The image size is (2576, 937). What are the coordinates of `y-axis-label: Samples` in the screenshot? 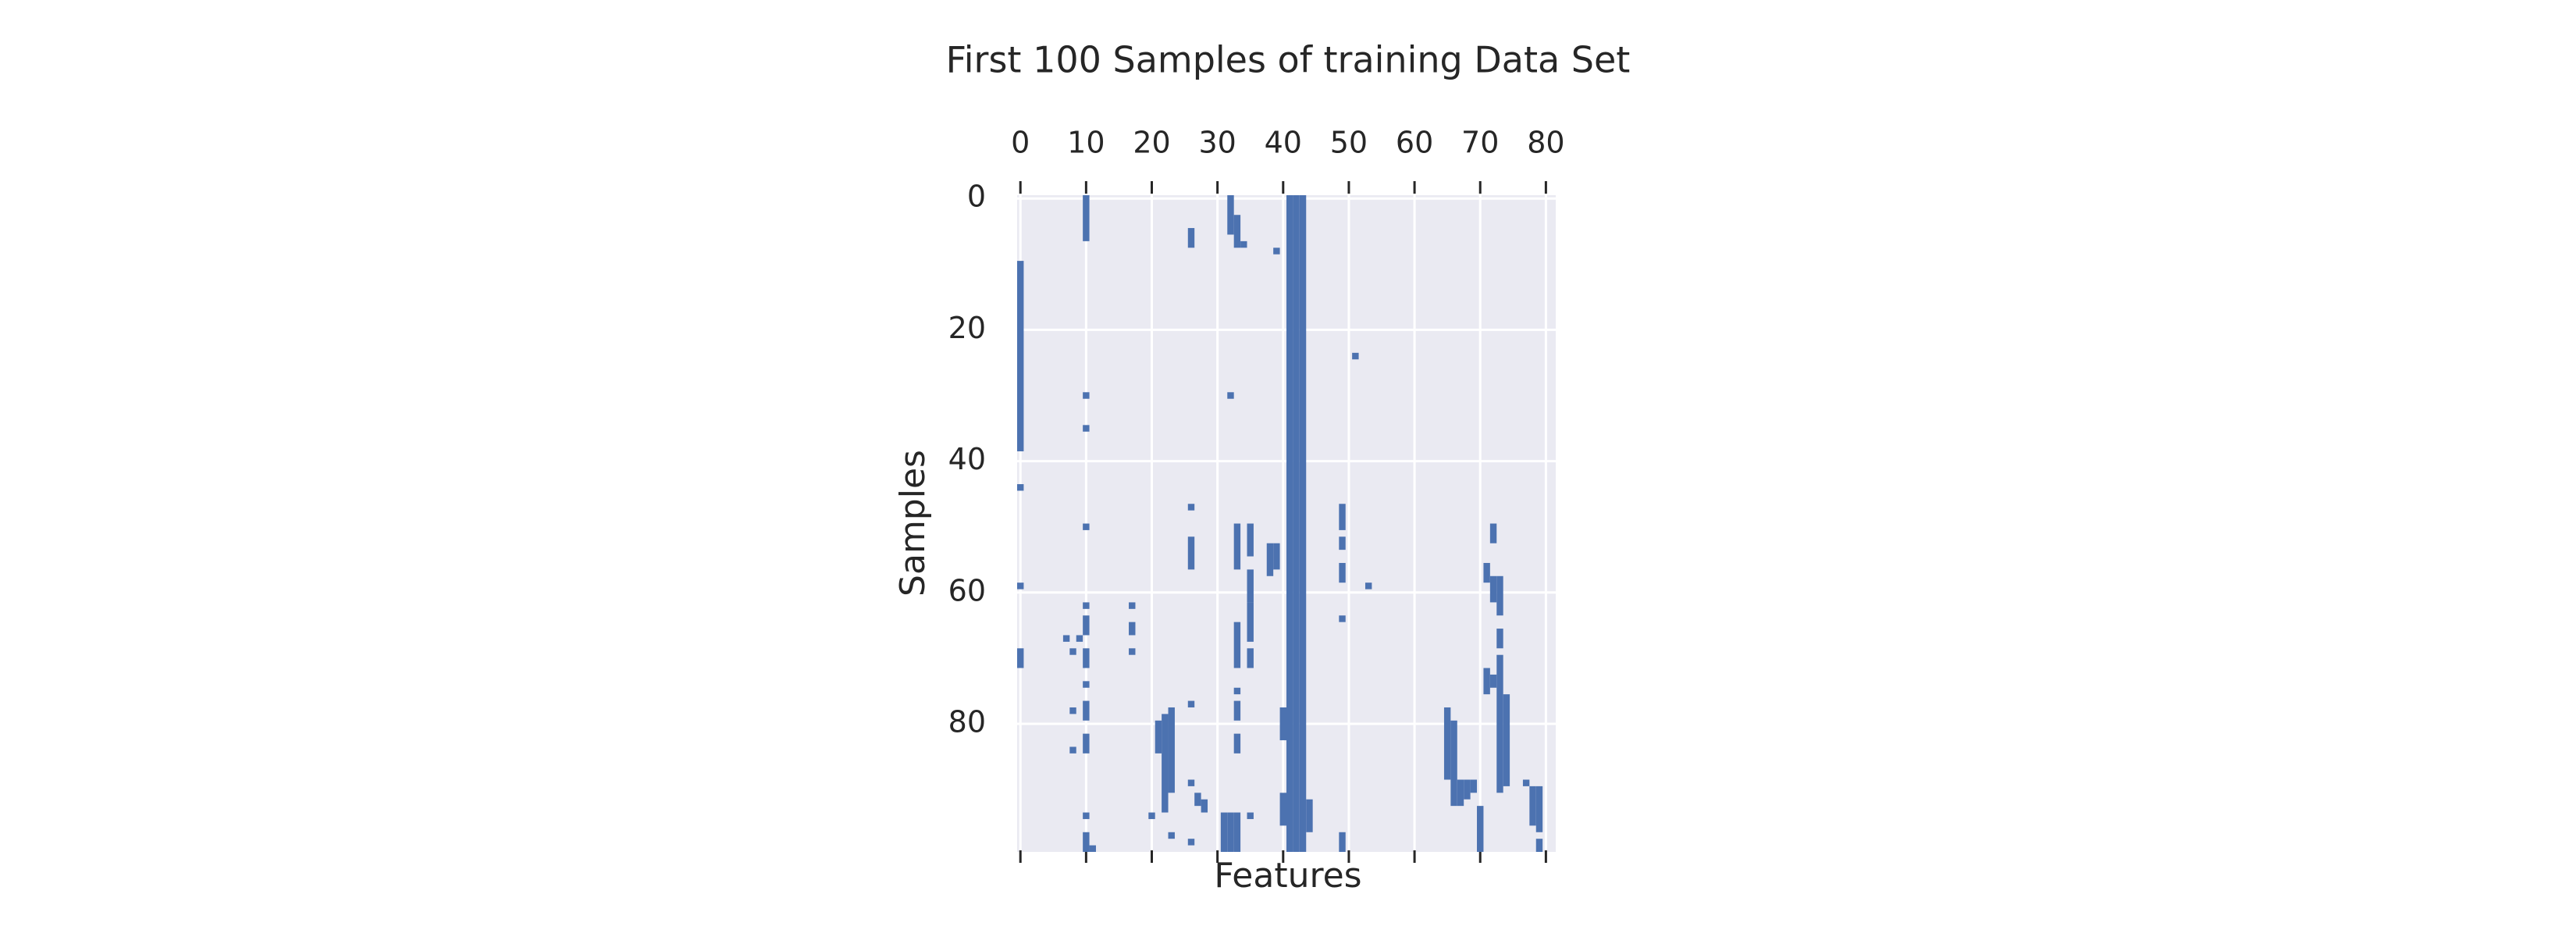 It's located at (913, 523).